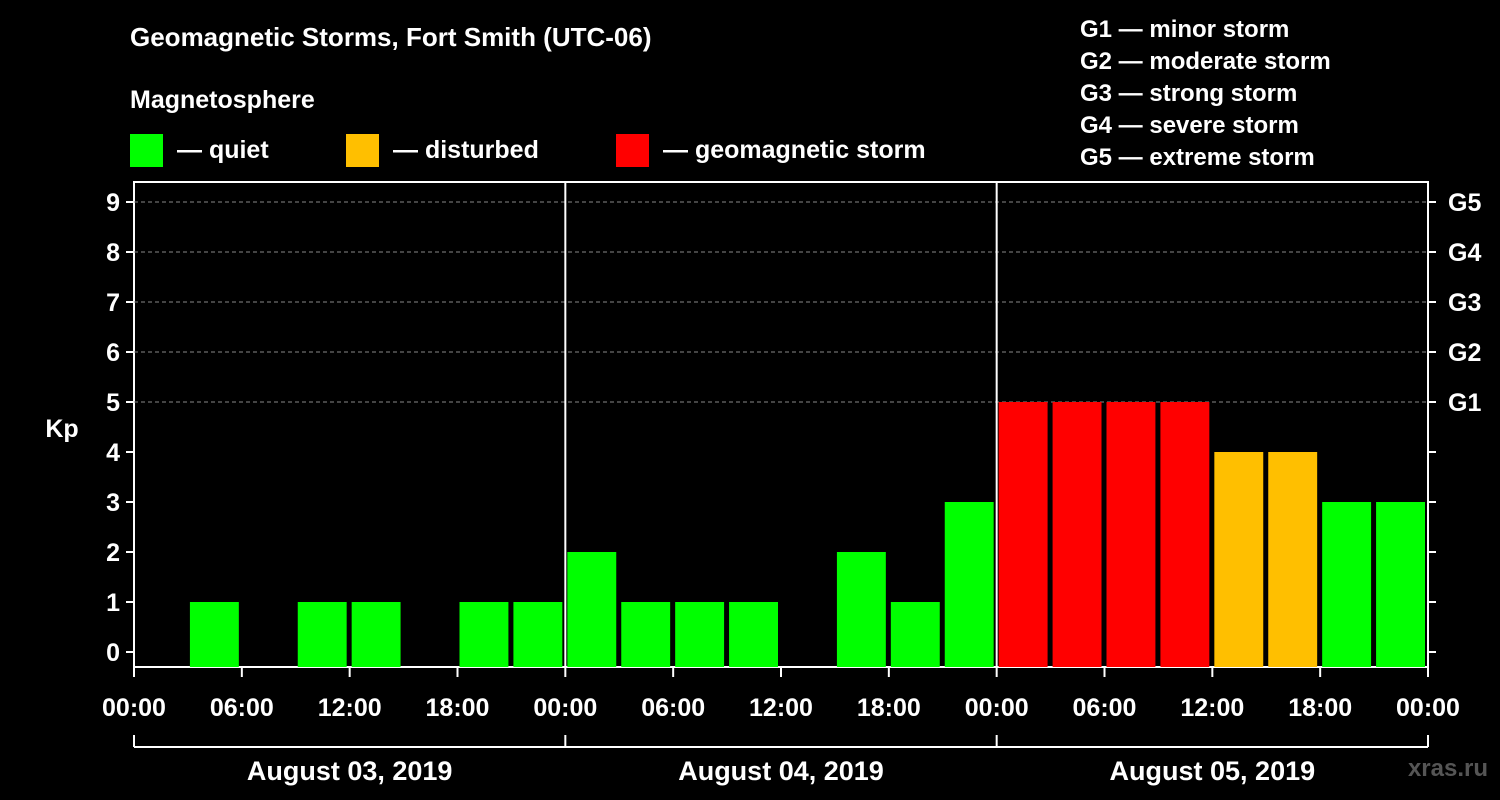 The width and height of the screenshot is (1500, 800). I want to click on legend-item-quiet: — quiet, so click(199, 150).